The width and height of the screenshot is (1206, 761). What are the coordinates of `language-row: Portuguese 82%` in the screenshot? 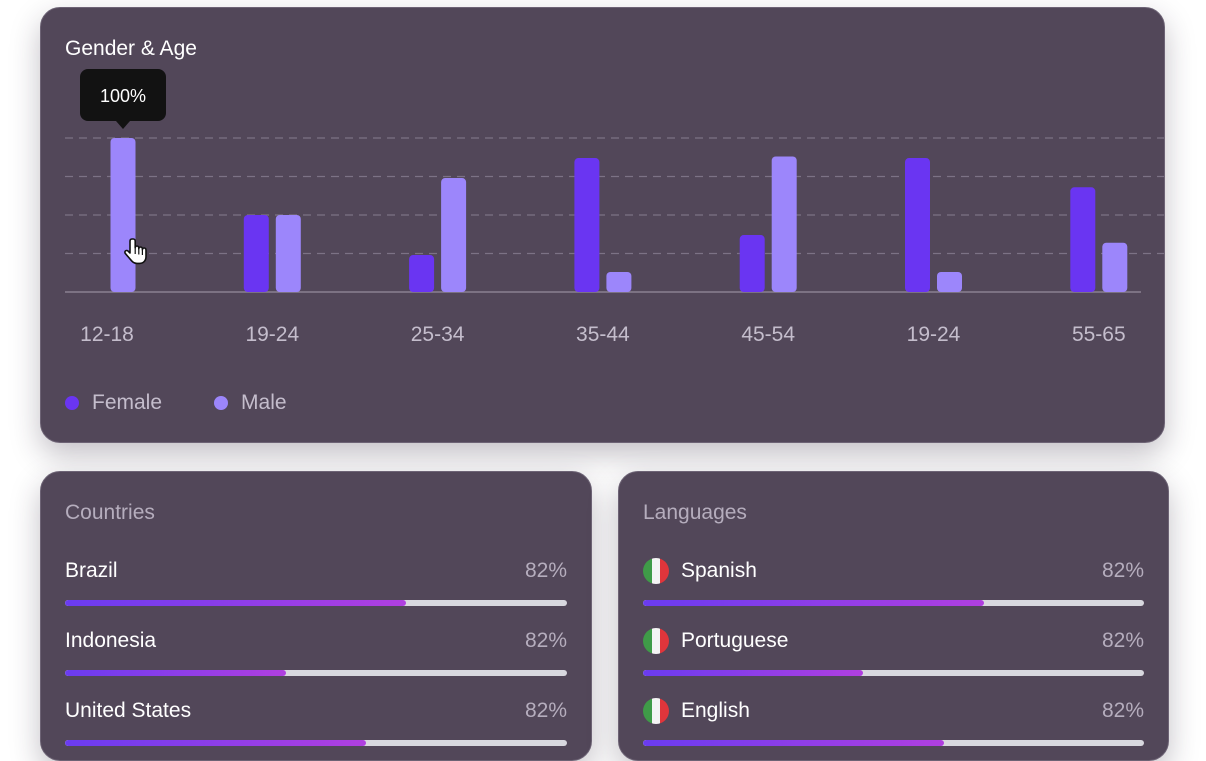 It's located at (893, 663).